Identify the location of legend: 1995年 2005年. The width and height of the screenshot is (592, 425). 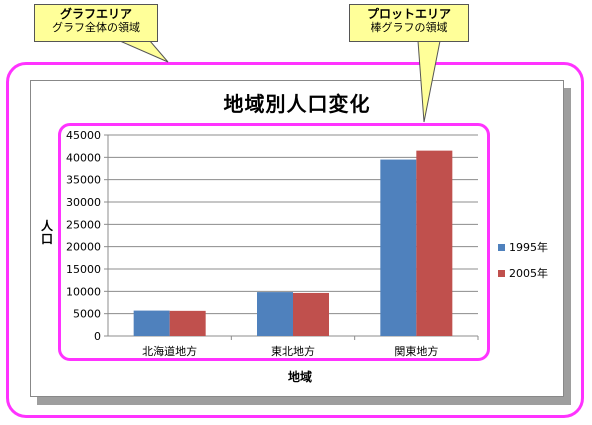
(523, 266).